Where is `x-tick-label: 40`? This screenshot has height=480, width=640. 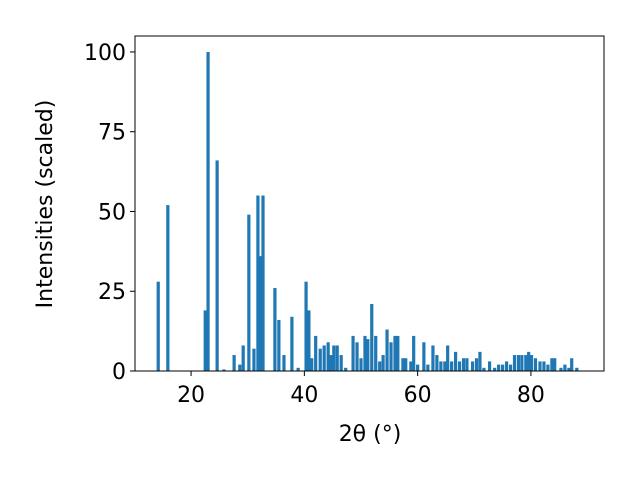
x-tick-label: 40 is located at coordinates (304, 395).